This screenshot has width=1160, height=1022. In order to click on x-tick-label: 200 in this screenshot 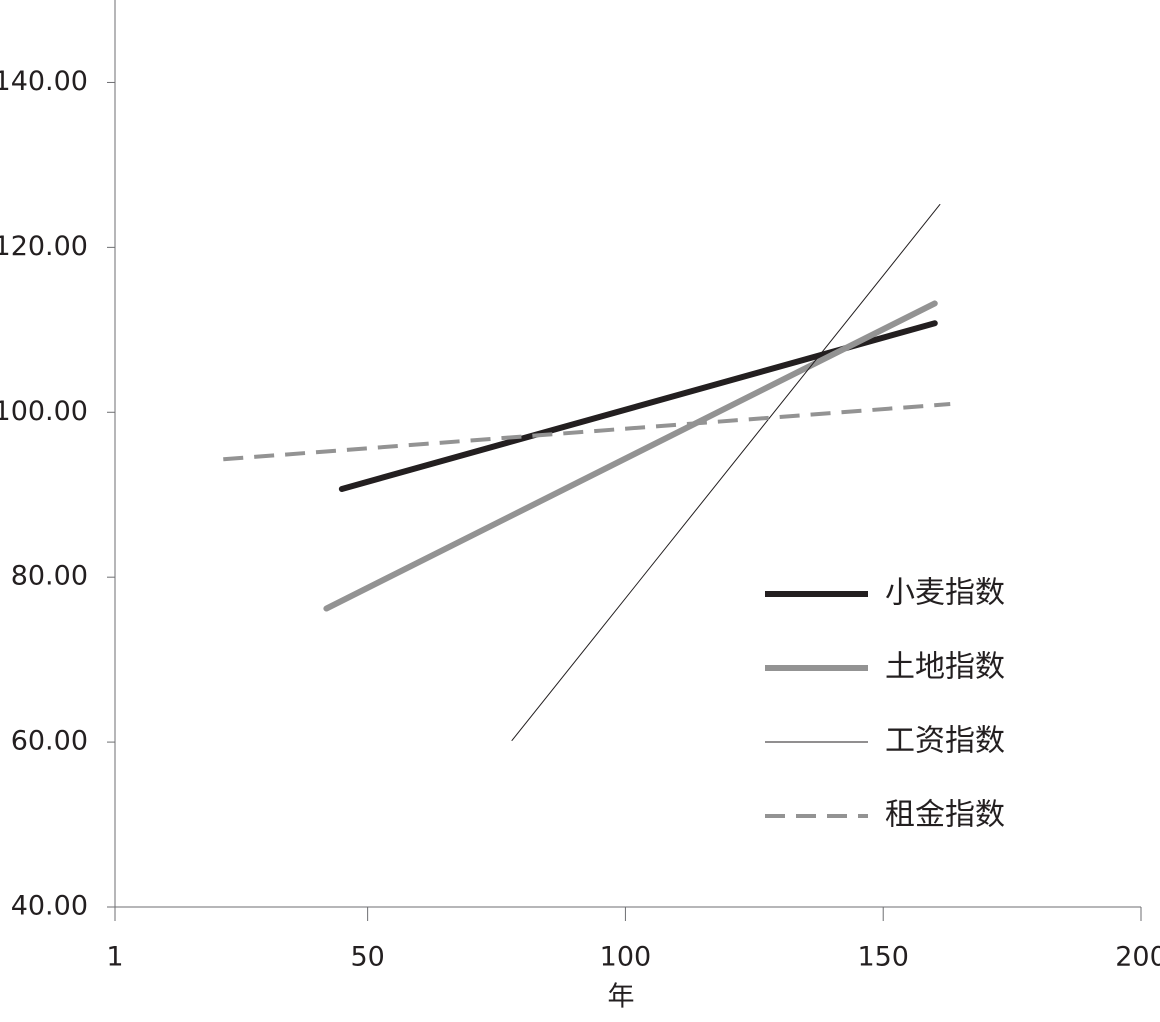, I will do `click(1137, 957)`.